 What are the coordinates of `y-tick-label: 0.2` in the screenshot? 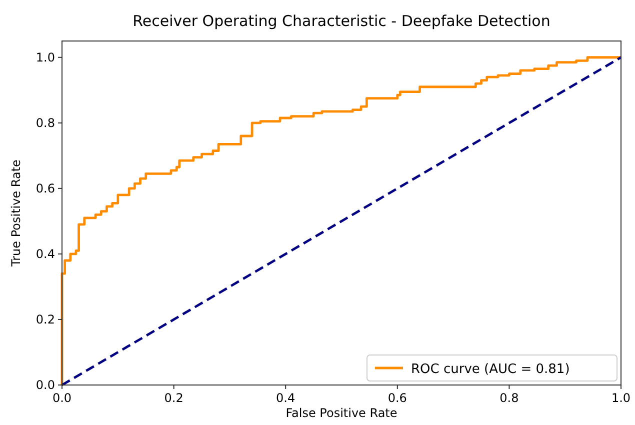 It's located at (45, 319).